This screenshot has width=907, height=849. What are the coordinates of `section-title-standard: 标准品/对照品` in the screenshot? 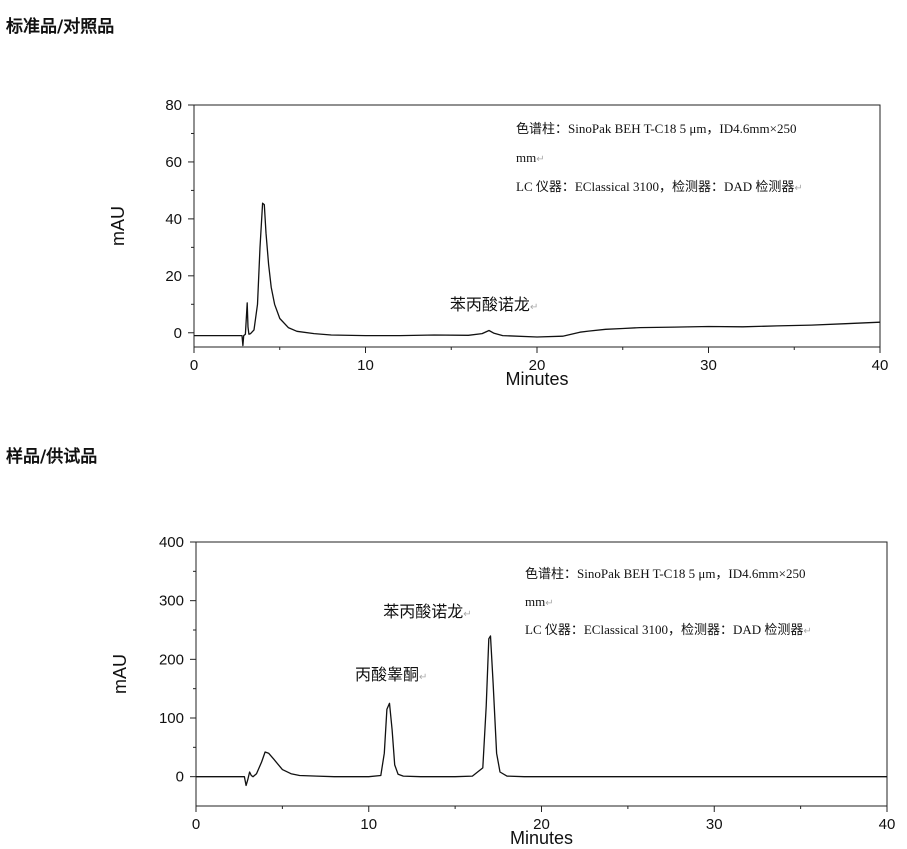 It's located at (60, 27).